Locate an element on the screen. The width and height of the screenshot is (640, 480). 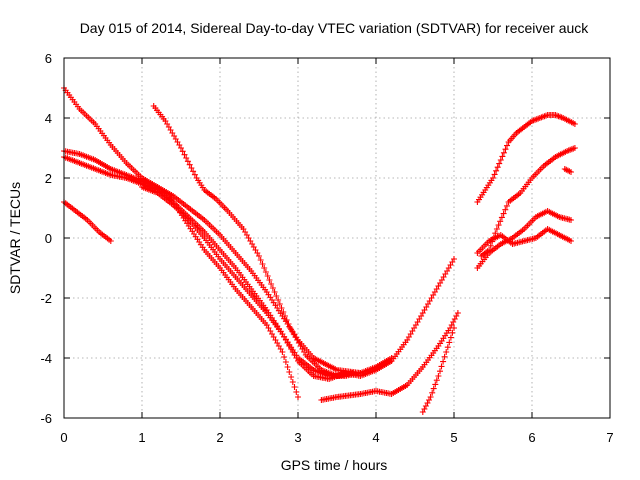
x-tick-label: 7 is located at coordinates (609, 437).